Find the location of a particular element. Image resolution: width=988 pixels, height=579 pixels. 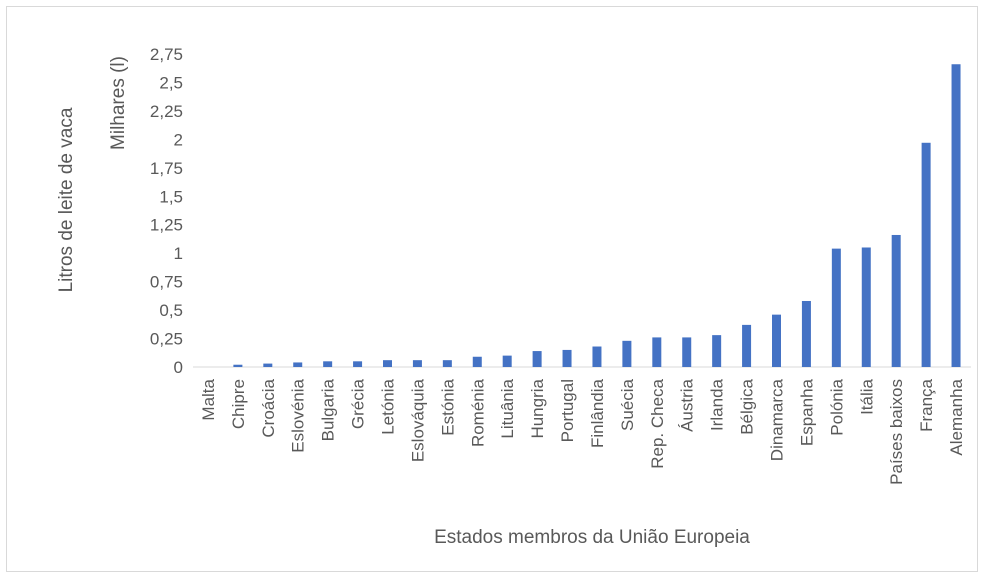

x-axis-title: Estados membros da União Europeia is located at coordinates (592, 537).